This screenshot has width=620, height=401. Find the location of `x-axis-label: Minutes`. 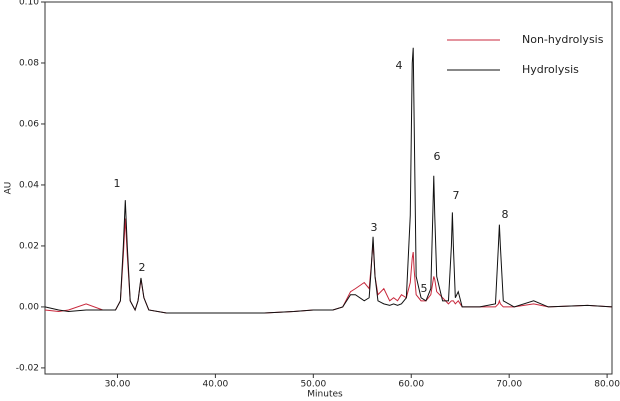

x-axis-label: Minutes is located at coordinates (325, 395).